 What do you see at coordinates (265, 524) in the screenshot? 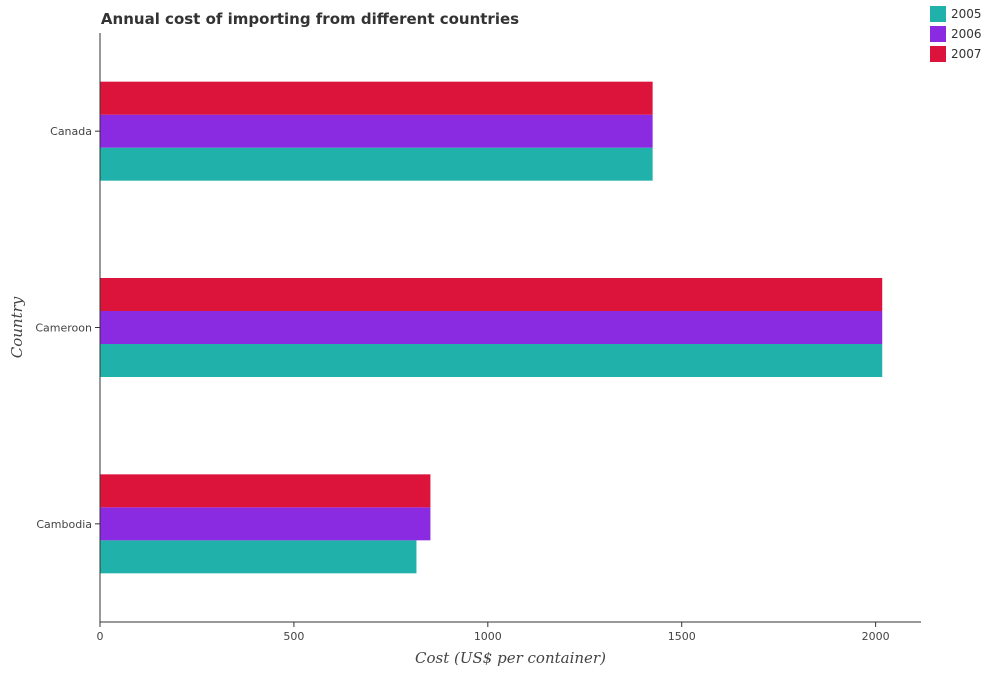
I see `bar-cambodia-2006` at bounding box center [265, 524].